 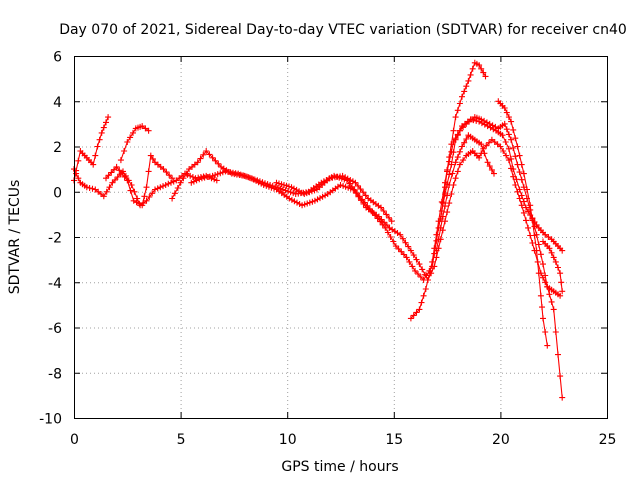 What do you see at coordinates (288, 440) in the screenshot?
I see `x-tick-label: 10` at bounding box center [288, 440].